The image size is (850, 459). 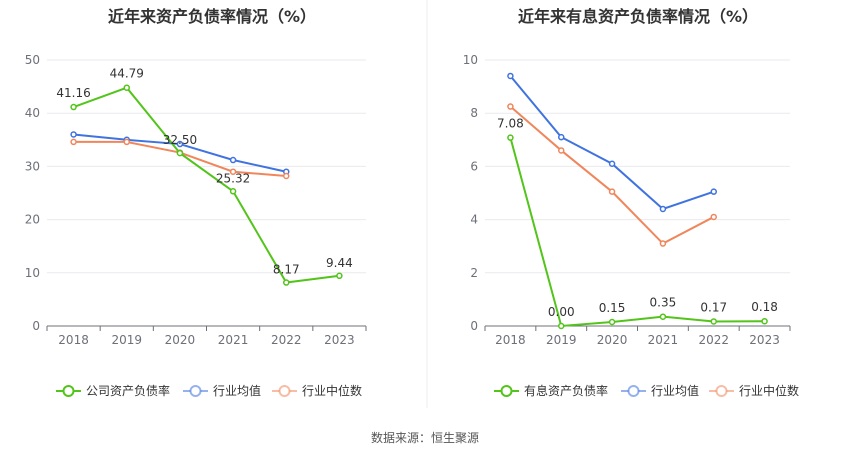 What do you see at coordinates (128, 390) in the screenshot?
I see `legend-label: 公司资产负债率` at bounding box center [128, 390].